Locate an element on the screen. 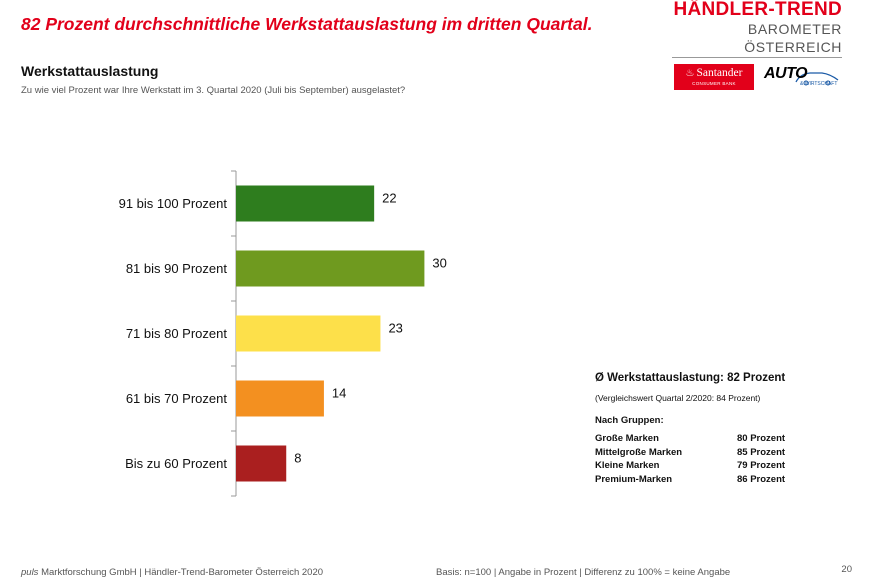 The height and width of the screenshot is (580, 872). group-name: Premium-Marken is located at coordinates (634, 479).